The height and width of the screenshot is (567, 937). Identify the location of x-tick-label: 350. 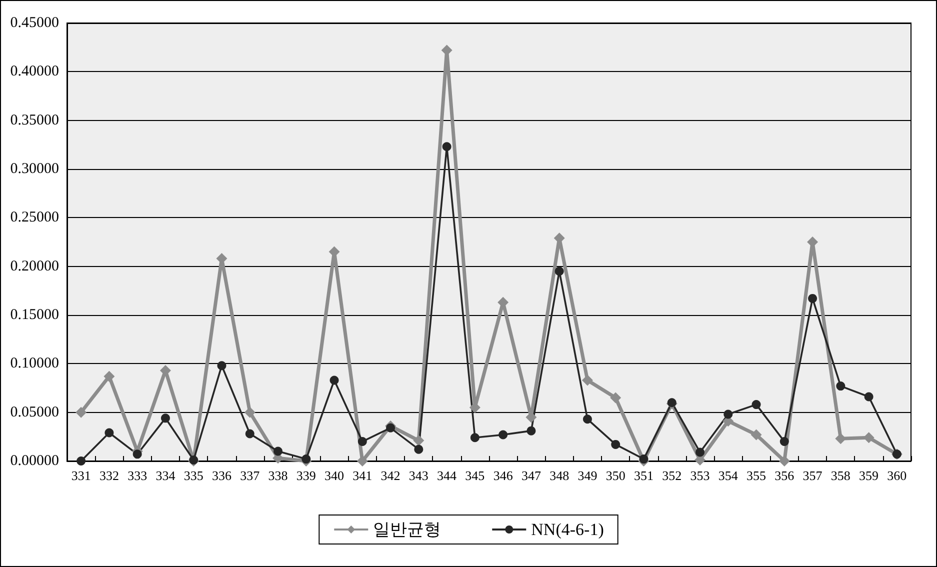
(616, 475).